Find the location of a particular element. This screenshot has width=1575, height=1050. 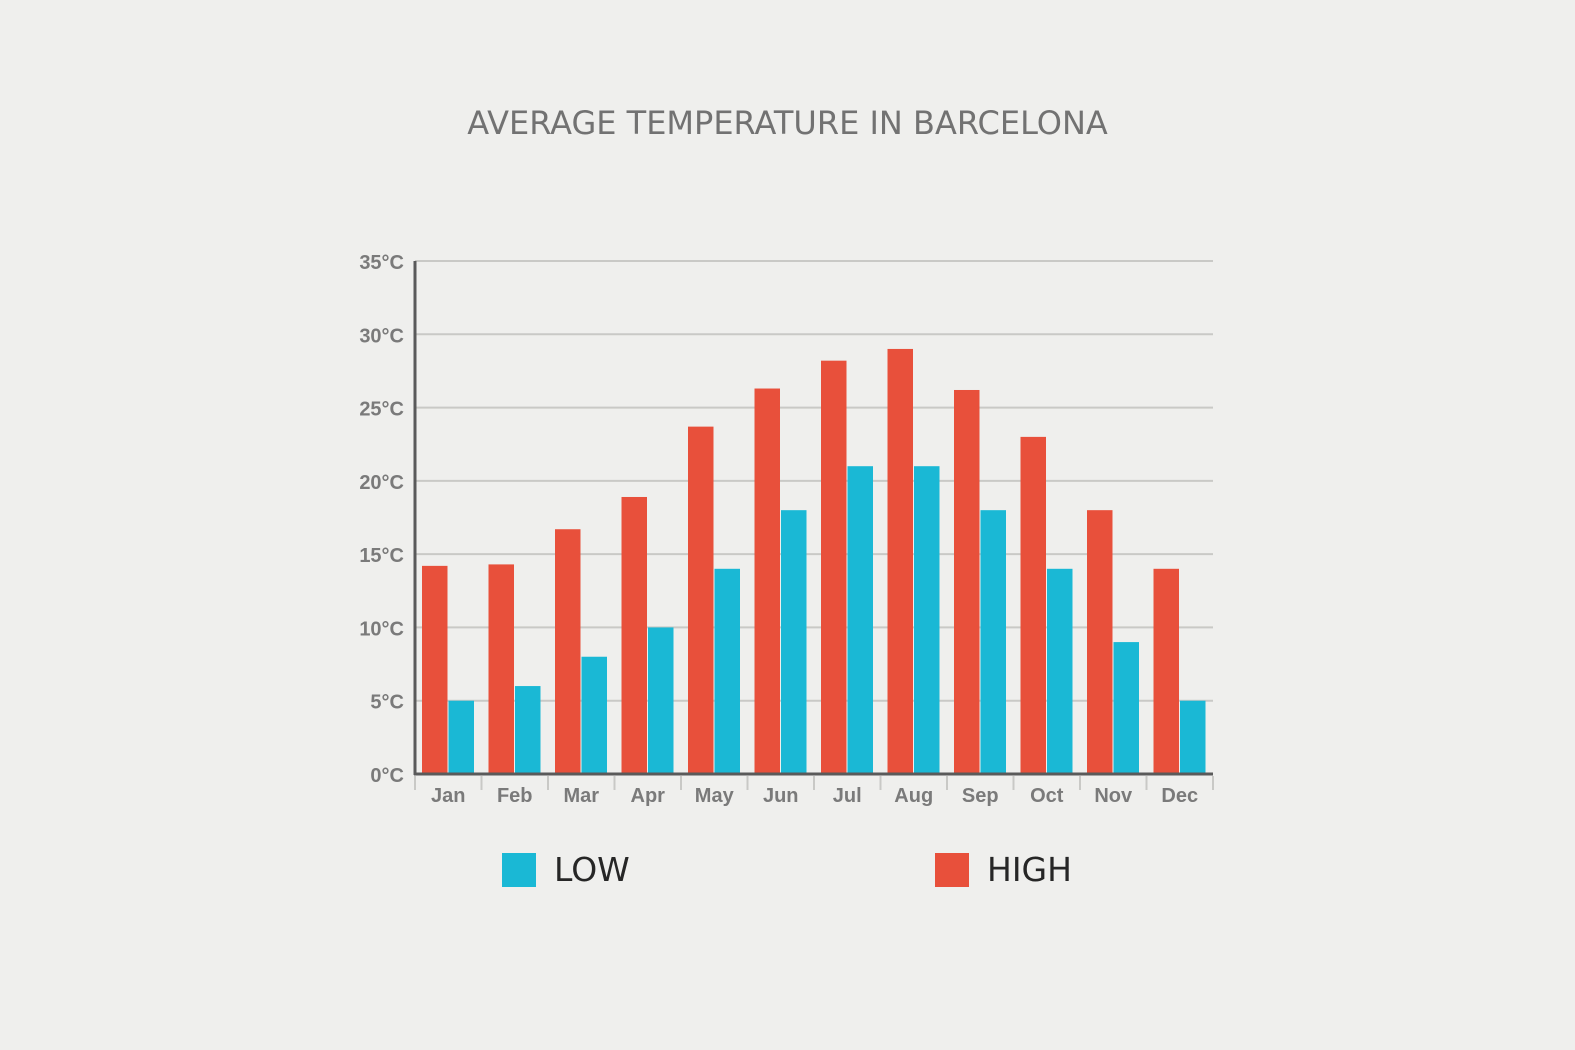

bar-high-oct is located at coordinates (1033, 605).